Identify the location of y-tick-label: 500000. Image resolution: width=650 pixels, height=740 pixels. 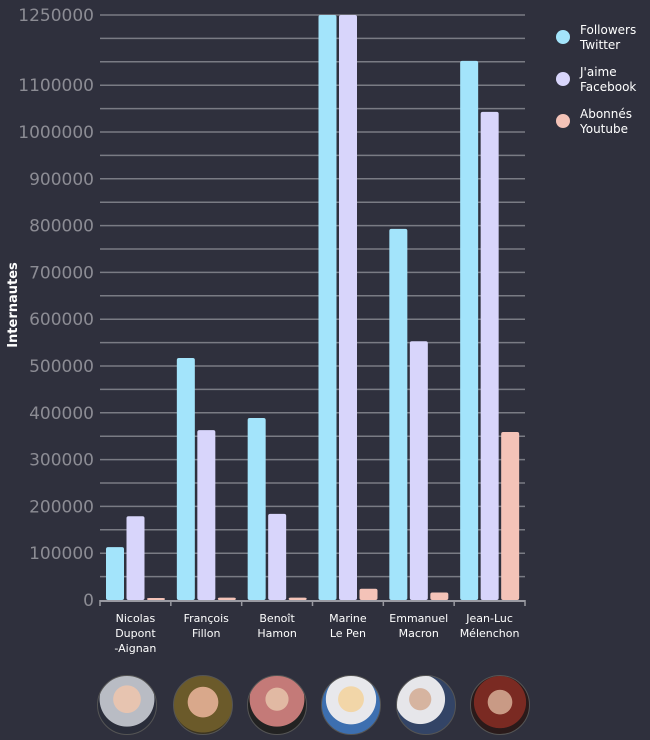
(61, 367).